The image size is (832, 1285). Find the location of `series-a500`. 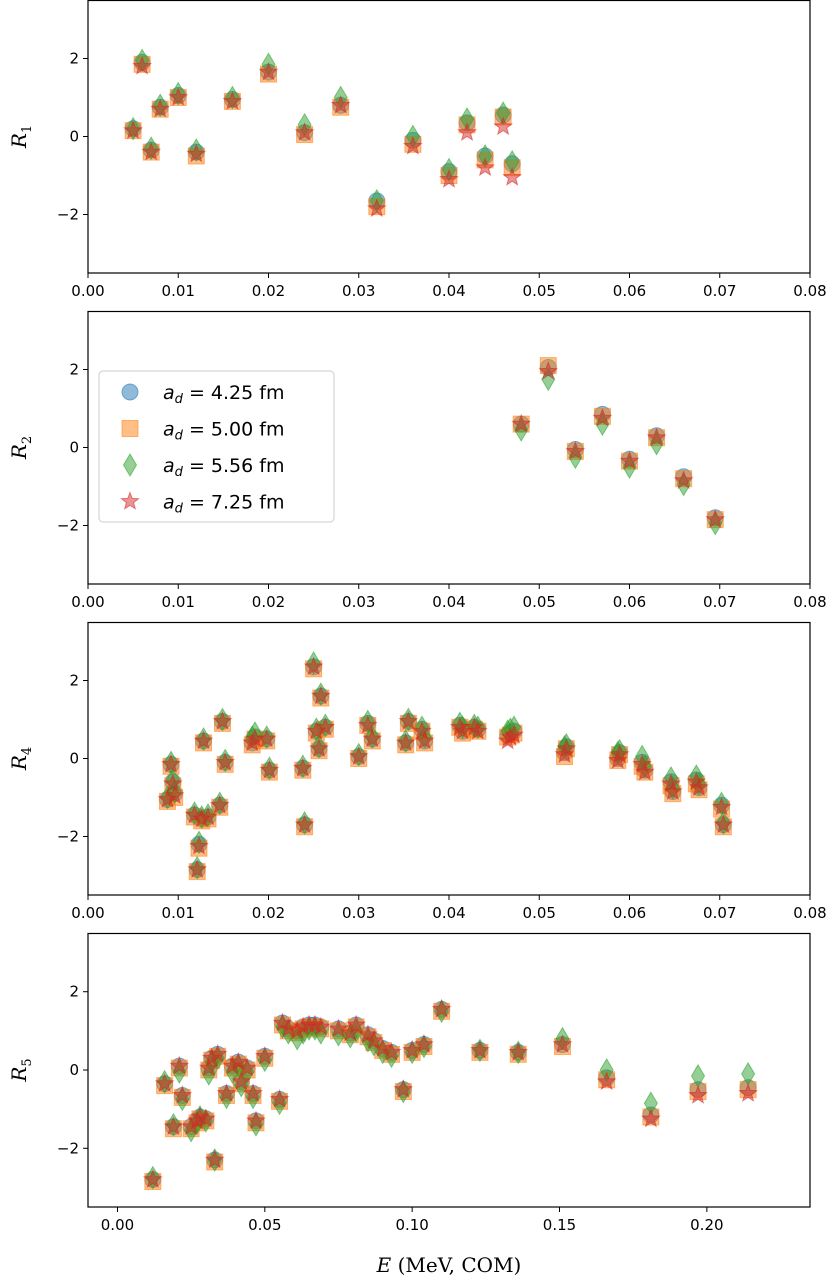

series-a500 is located at coordinates (322, 135).